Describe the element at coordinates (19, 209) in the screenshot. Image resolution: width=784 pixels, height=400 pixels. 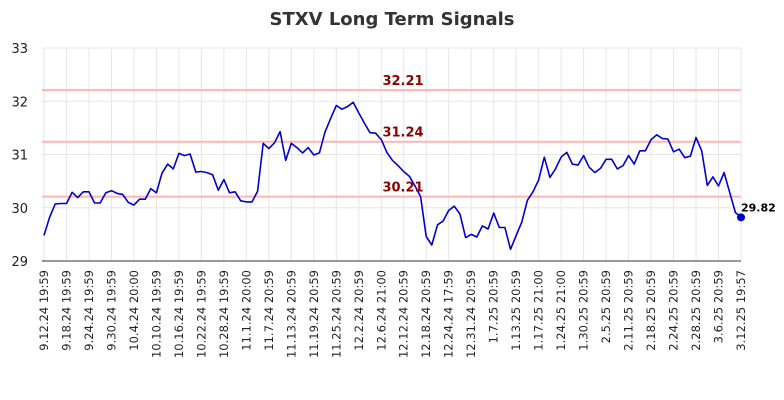
I see `y-tick-label: 30` at that location.